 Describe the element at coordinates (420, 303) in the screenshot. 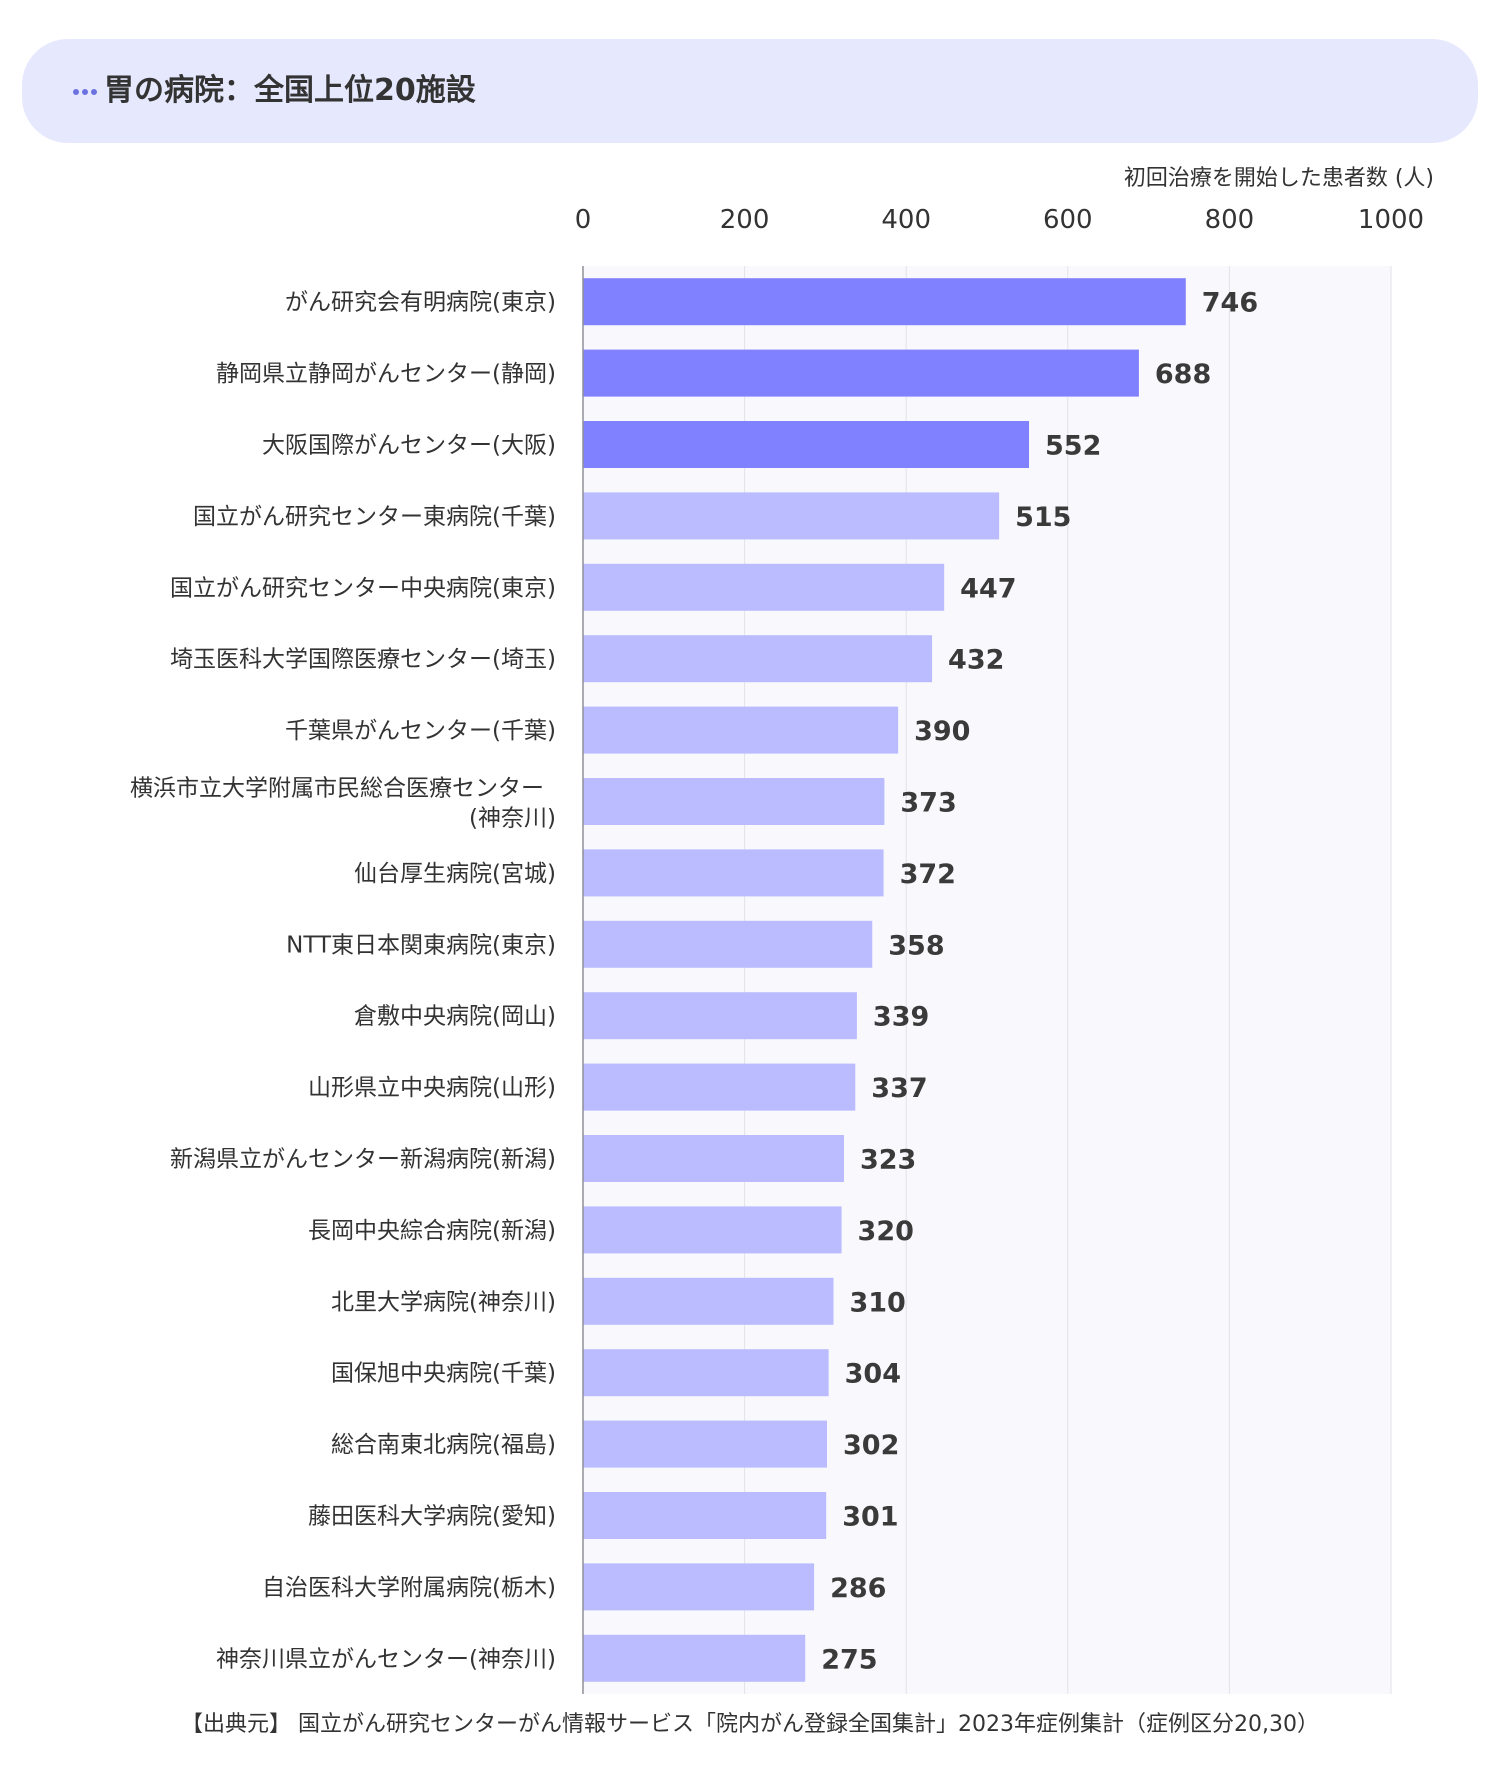

I see `category-label: がん研究会有明病院(東京)` at that location.